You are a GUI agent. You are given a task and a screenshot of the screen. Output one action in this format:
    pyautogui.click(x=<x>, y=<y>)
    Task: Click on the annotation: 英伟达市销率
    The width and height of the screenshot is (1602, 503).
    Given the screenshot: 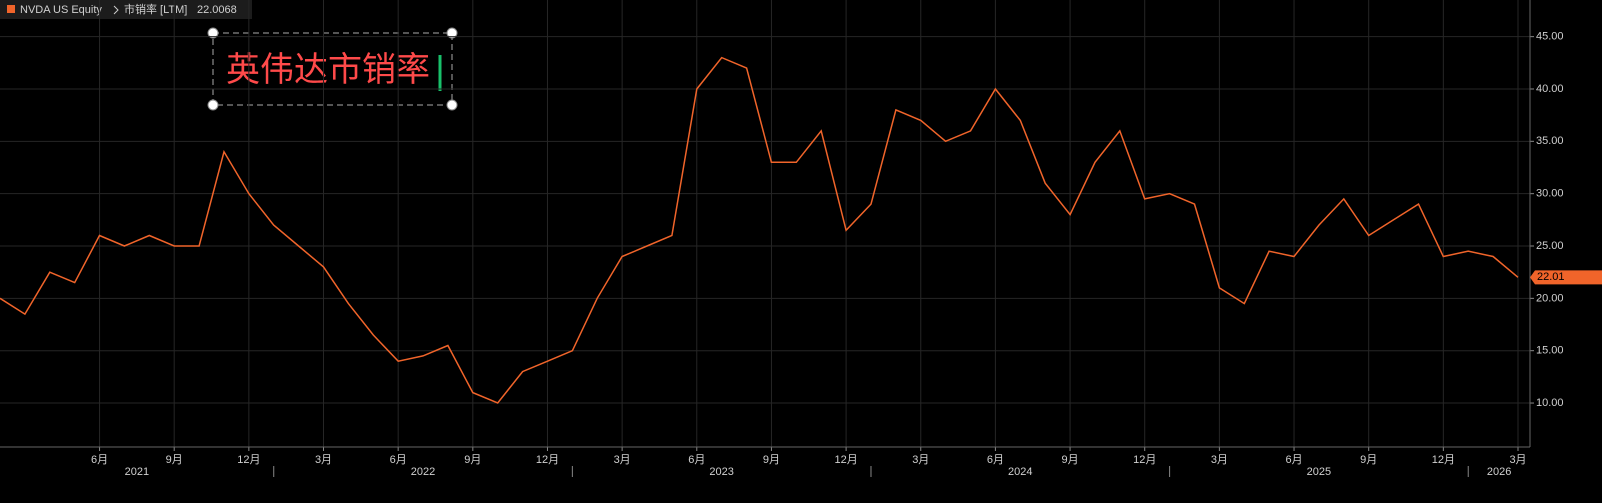 What is the action you would take?
    pyautogui.click(x=328, y=70)
    